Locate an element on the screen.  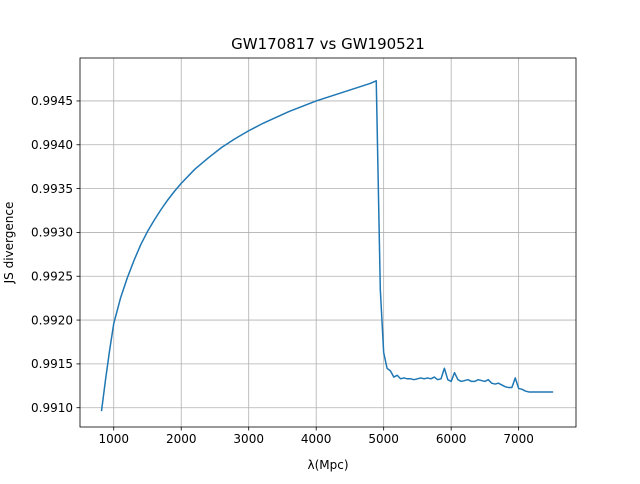
x-tick-label: 7000 is located at coordinates (518, 439).